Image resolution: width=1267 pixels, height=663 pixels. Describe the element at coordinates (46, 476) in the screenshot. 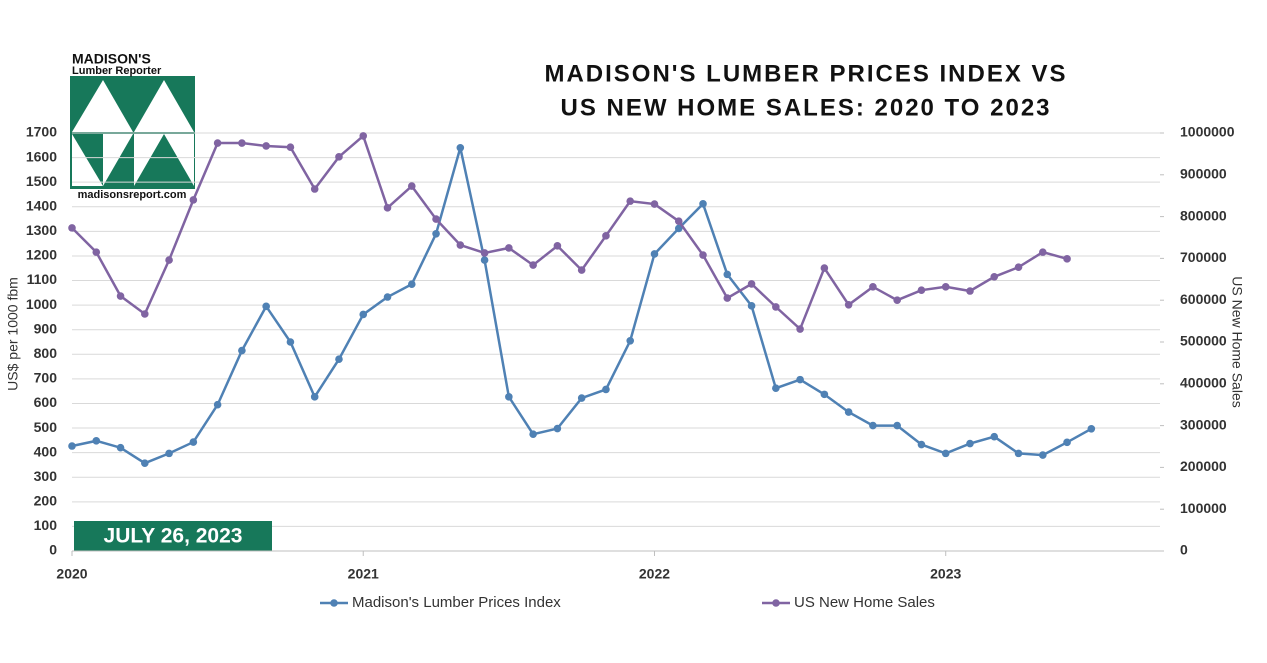

I see `y-tick-label: 300` at that location.